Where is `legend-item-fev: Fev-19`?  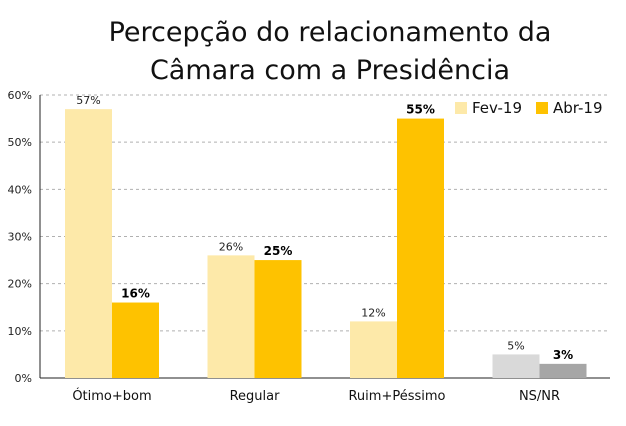
legend-item-fev: Fev-19 is located at coordinates (488, 108).